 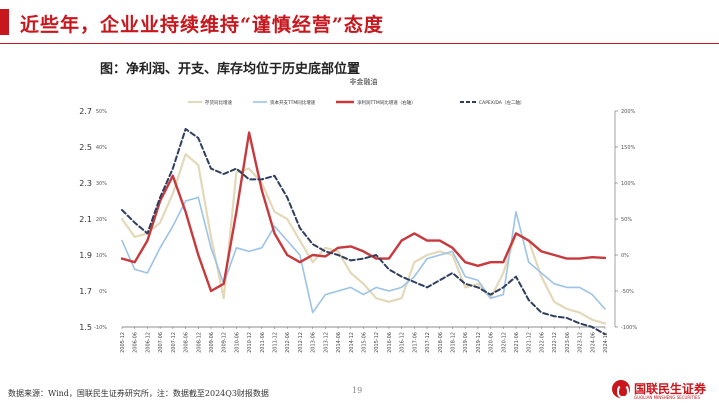 What do you see at coordinates (357, 390) in the screenshot?
I see `page-number: 19` at bounding box center [357, 390].